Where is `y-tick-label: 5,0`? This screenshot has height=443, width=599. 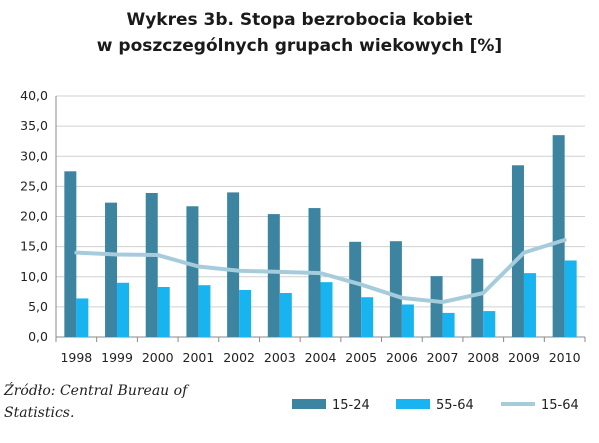
y-tick-label: 5,0 is located at coordinates (38, 306).